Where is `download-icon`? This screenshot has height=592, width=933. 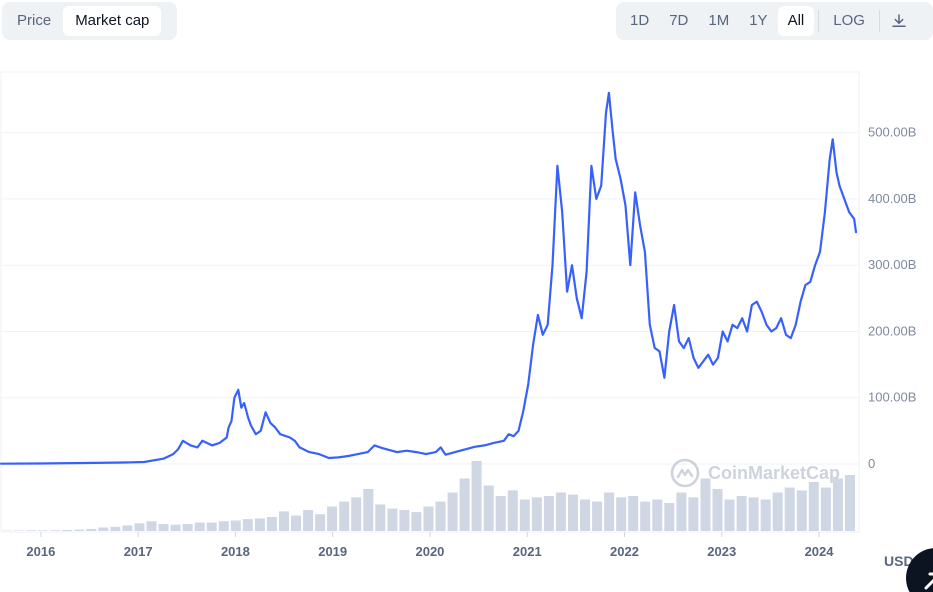
download-icon is located at coordinates (899, 21).